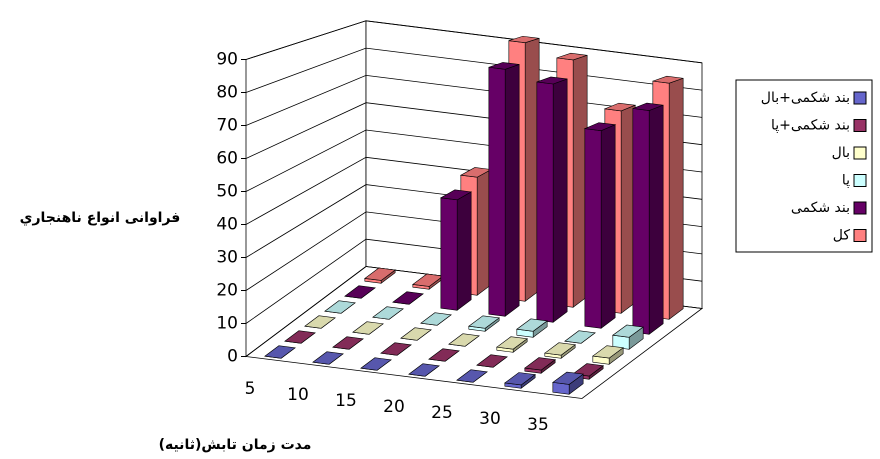 The height and width of the screenshot is (459, 880). I want to click on x-tick-label: 10, so click(298, 395).